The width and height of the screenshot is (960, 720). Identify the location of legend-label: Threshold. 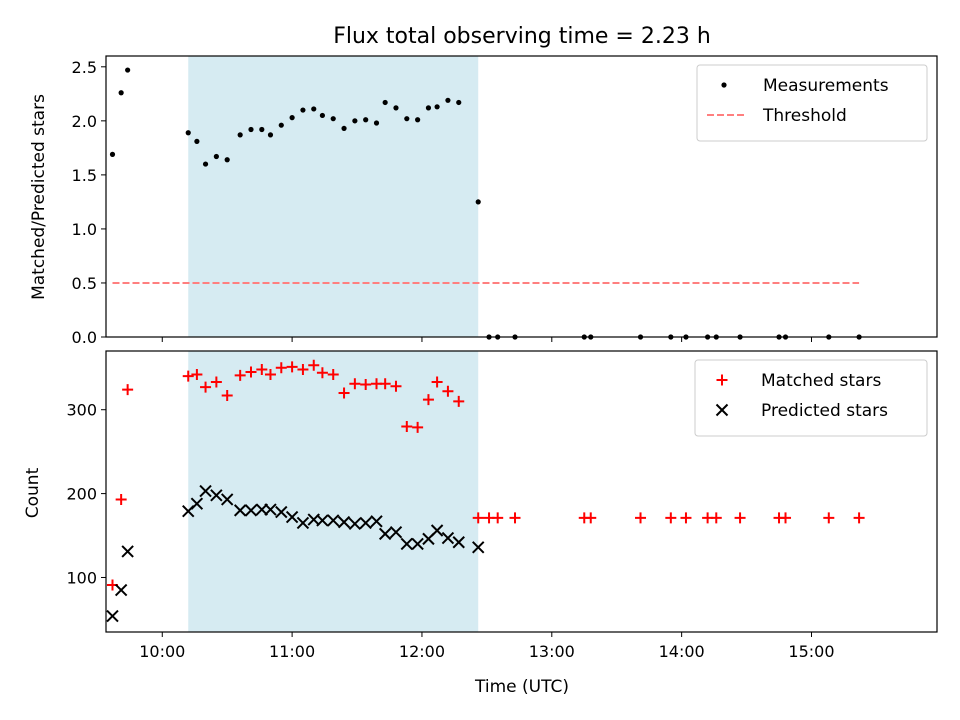
(804, 116).